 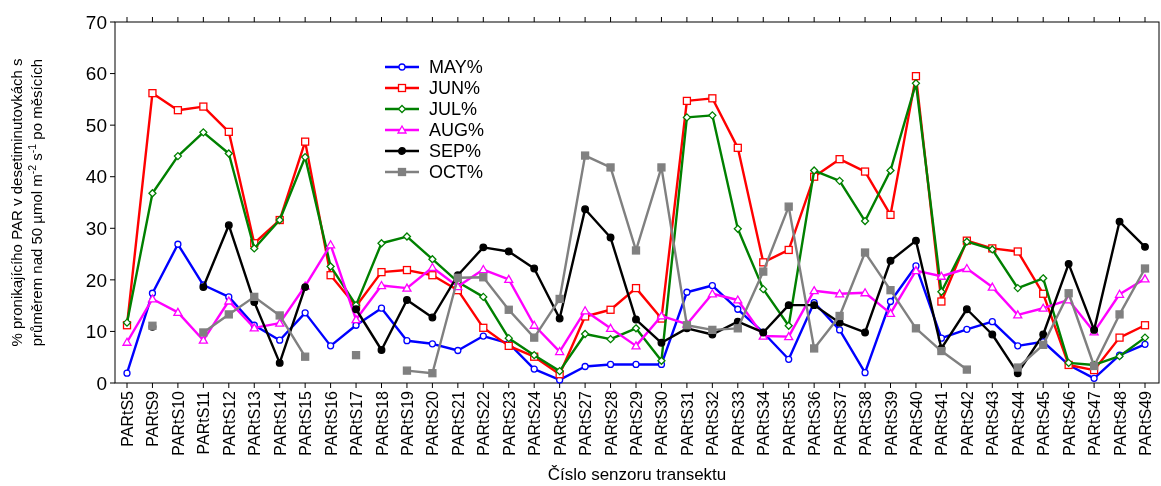 I want to click on x-tick-label: PARtS25, so click(x=560, y=423).